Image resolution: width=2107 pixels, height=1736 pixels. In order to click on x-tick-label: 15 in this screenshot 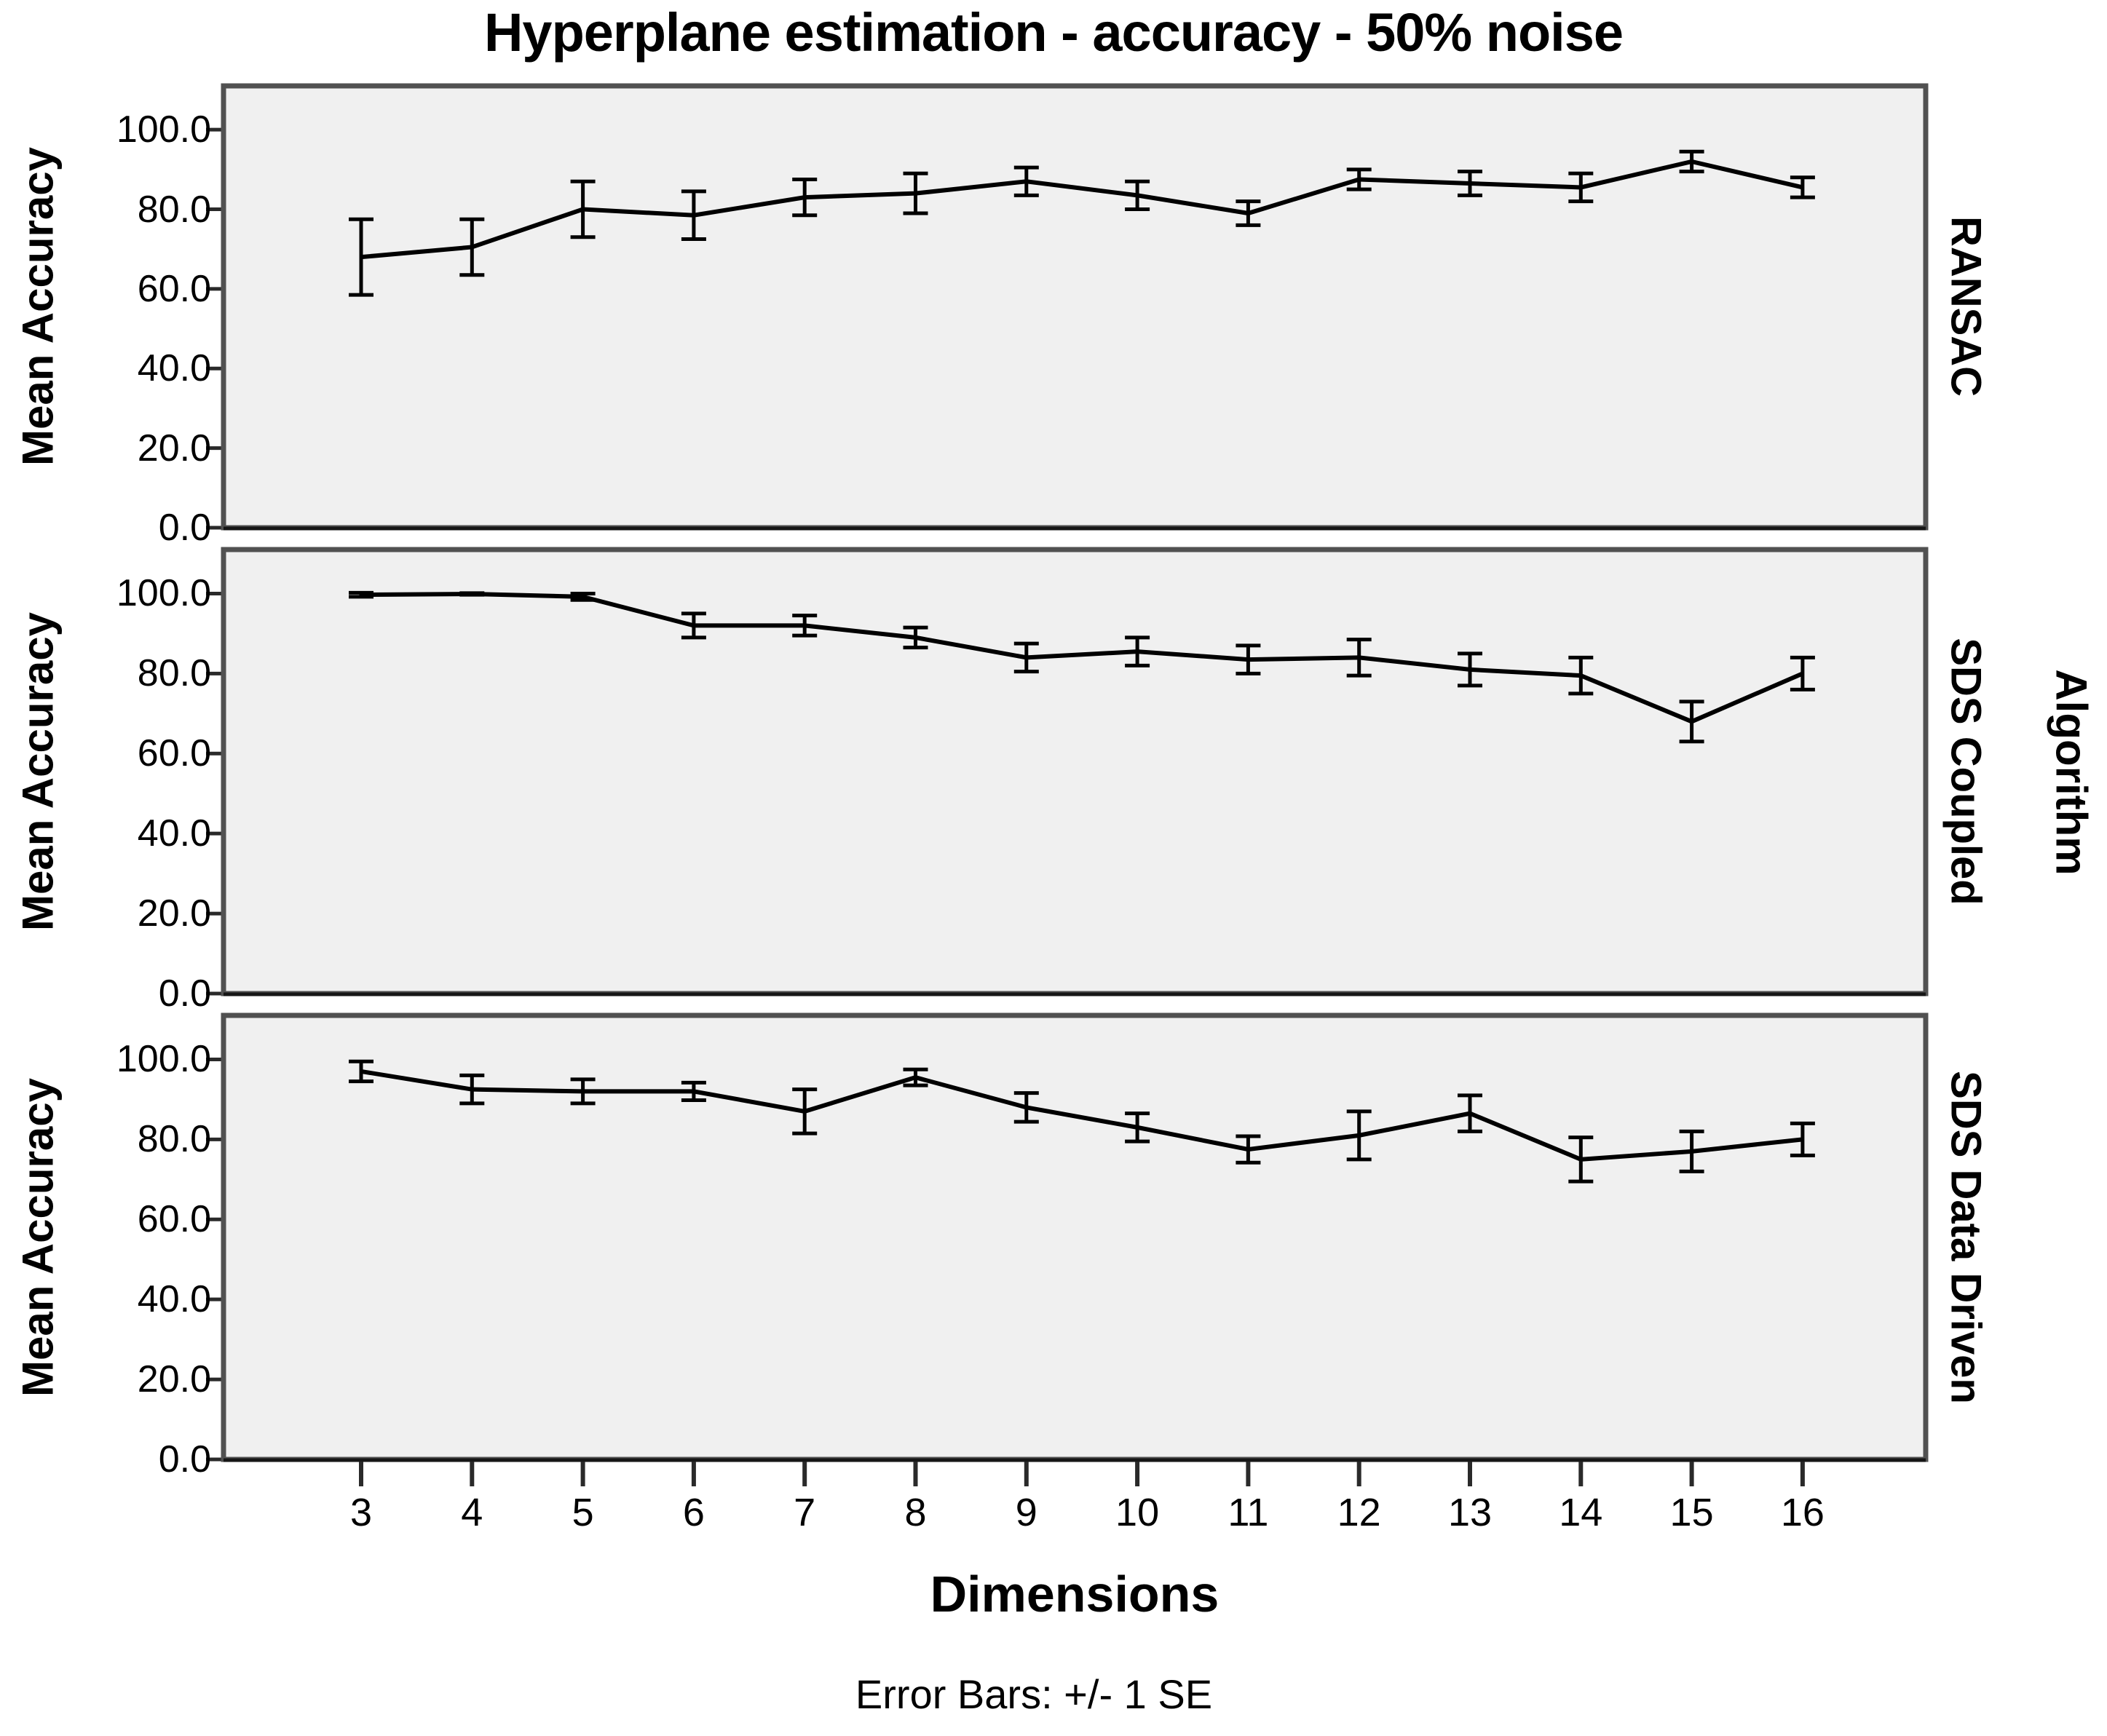, I will do `click(1691, 1512)`.